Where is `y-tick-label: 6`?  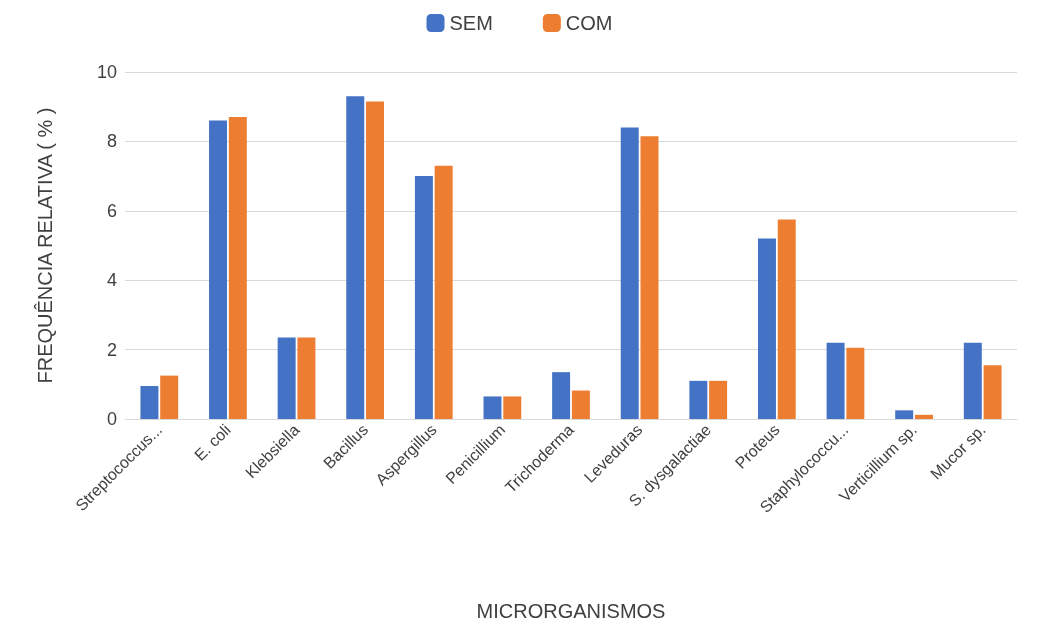 y-tick-label: 6 is located at coordinates (111, 210).